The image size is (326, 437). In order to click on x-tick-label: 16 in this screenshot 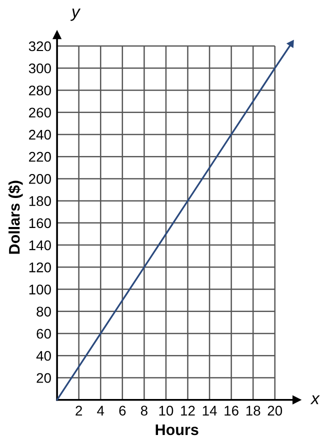, I will do `click(231, 411)`.